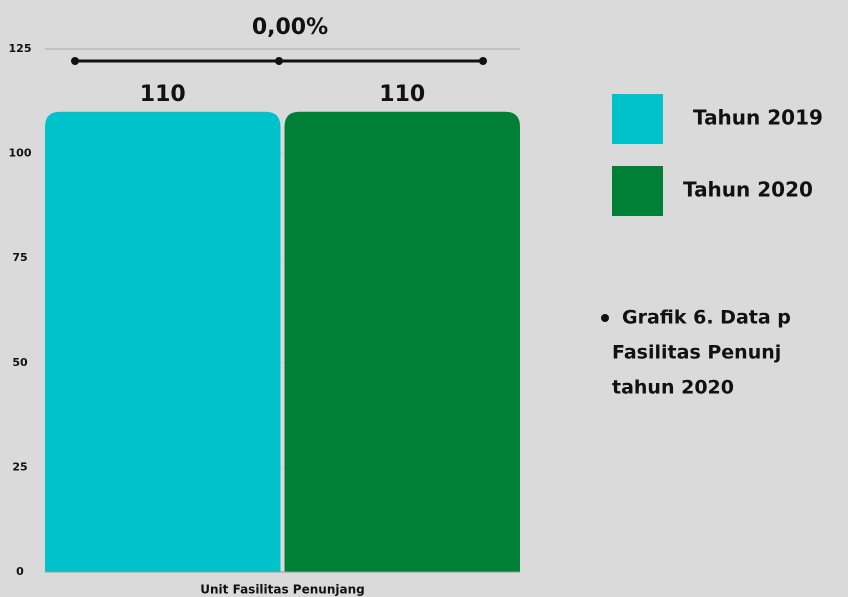  What do you see at coordinates (696, 353) in the screenshot?
I see `note-line: Fasilitas Penunj` at bounding box center [696, 353].